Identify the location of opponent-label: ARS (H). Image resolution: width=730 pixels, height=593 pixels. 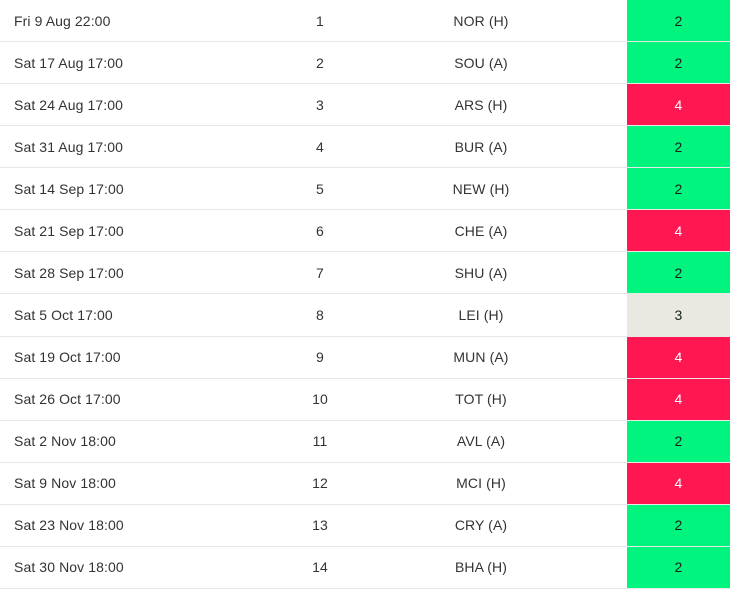
(481, 104).